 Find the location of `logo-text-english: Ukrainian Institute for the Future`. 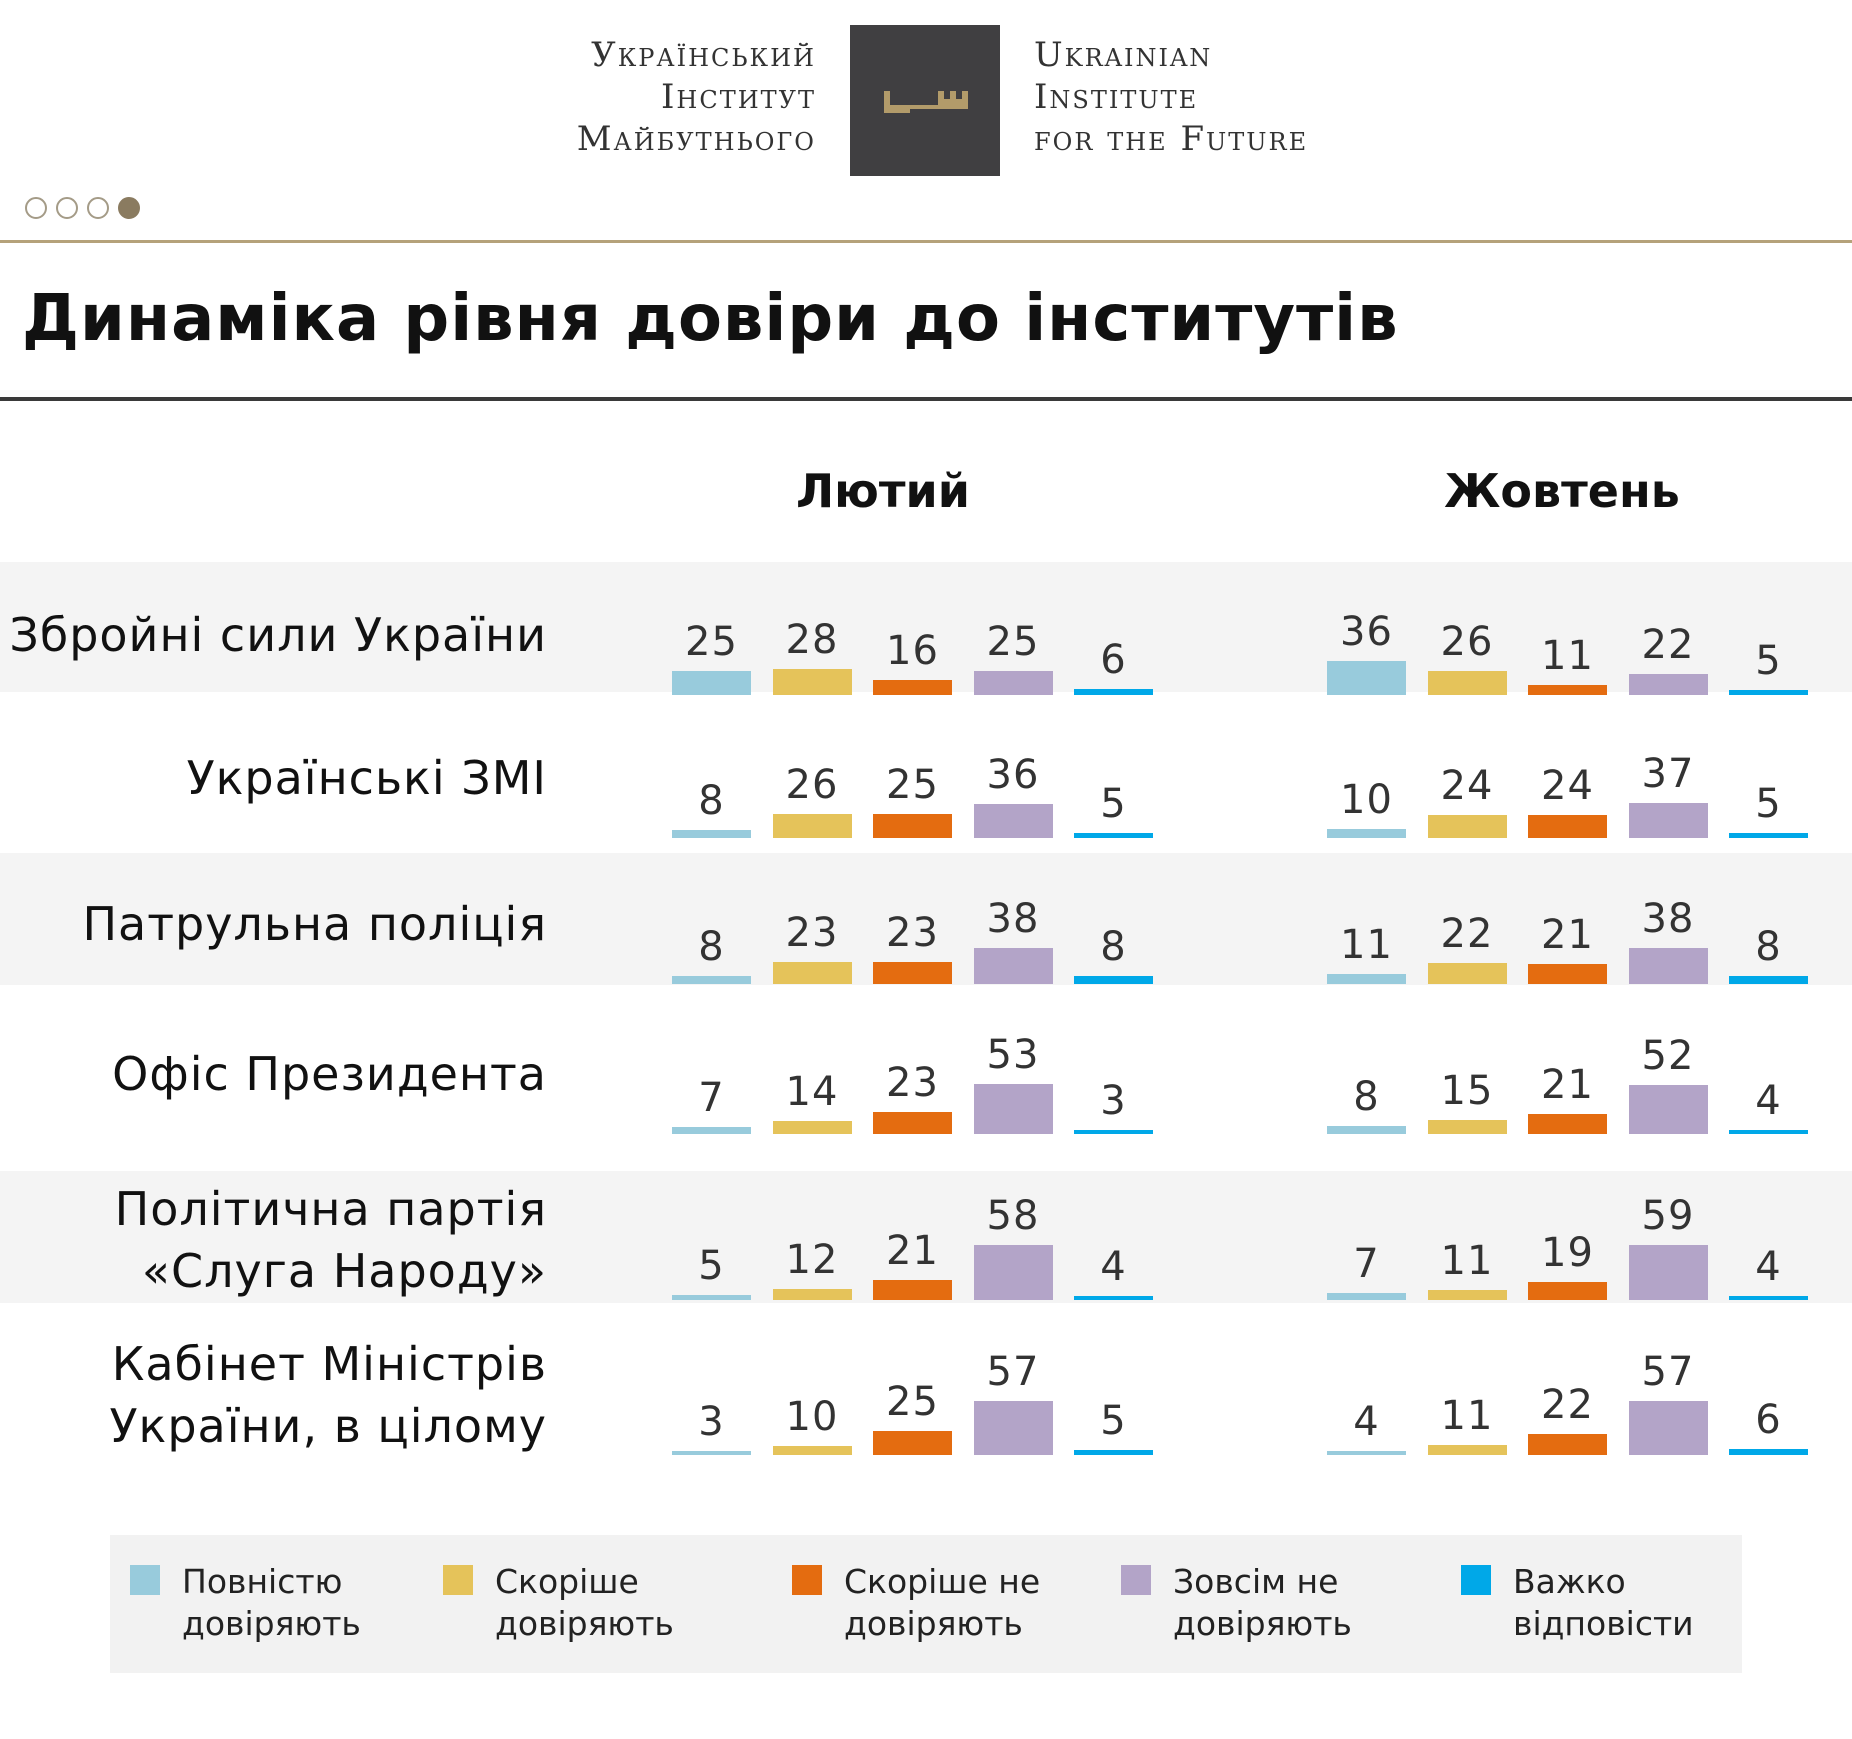

logo-text-english: Ukrainian Institute for the Future is located at coordinates (1171, 97).